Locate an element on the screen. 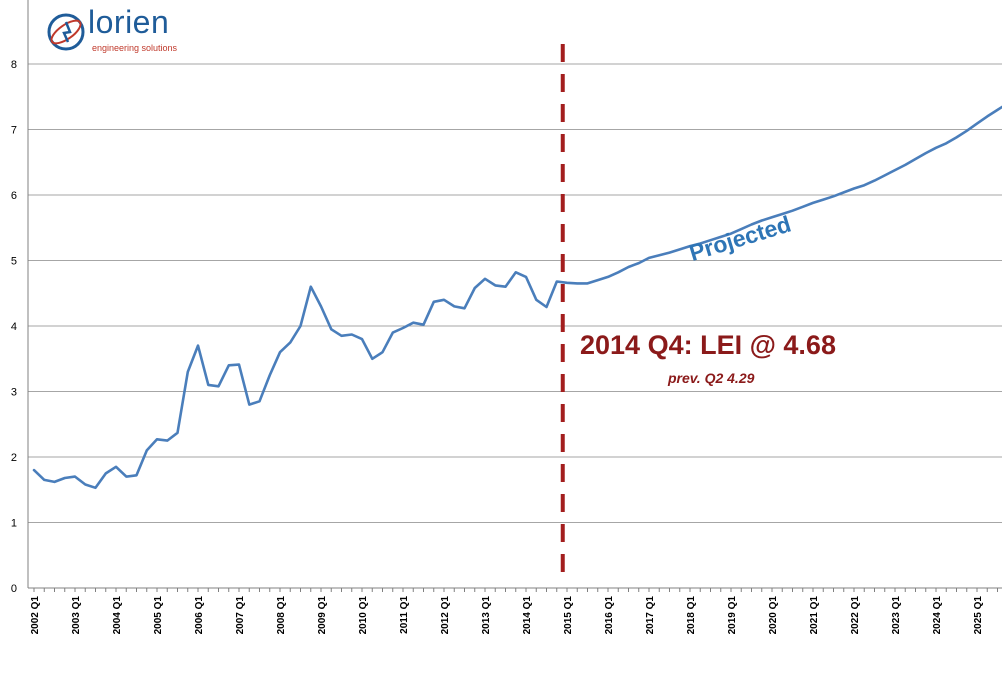 This screenshot has width=1002, height=673. y-tick-label: 3 is located at coordinates (14, 393).